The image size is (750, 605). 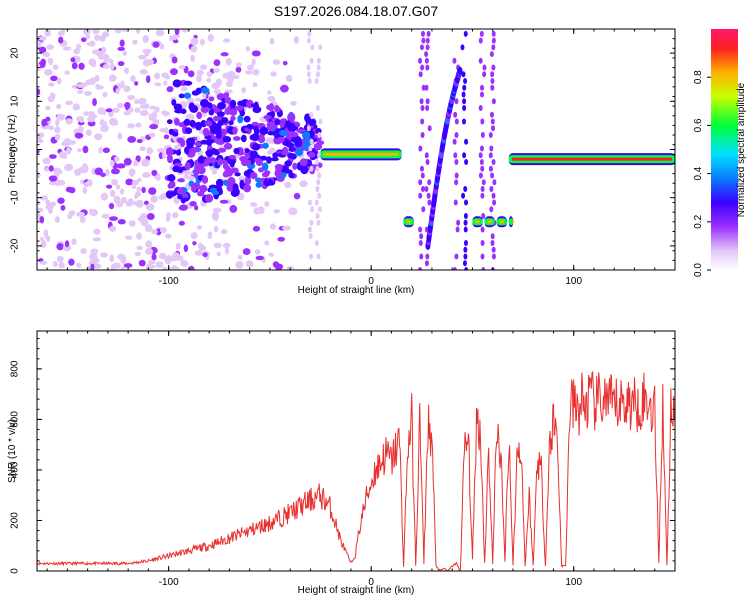 I want to click on y-tick-label: 800, so click(x=15, y=368).